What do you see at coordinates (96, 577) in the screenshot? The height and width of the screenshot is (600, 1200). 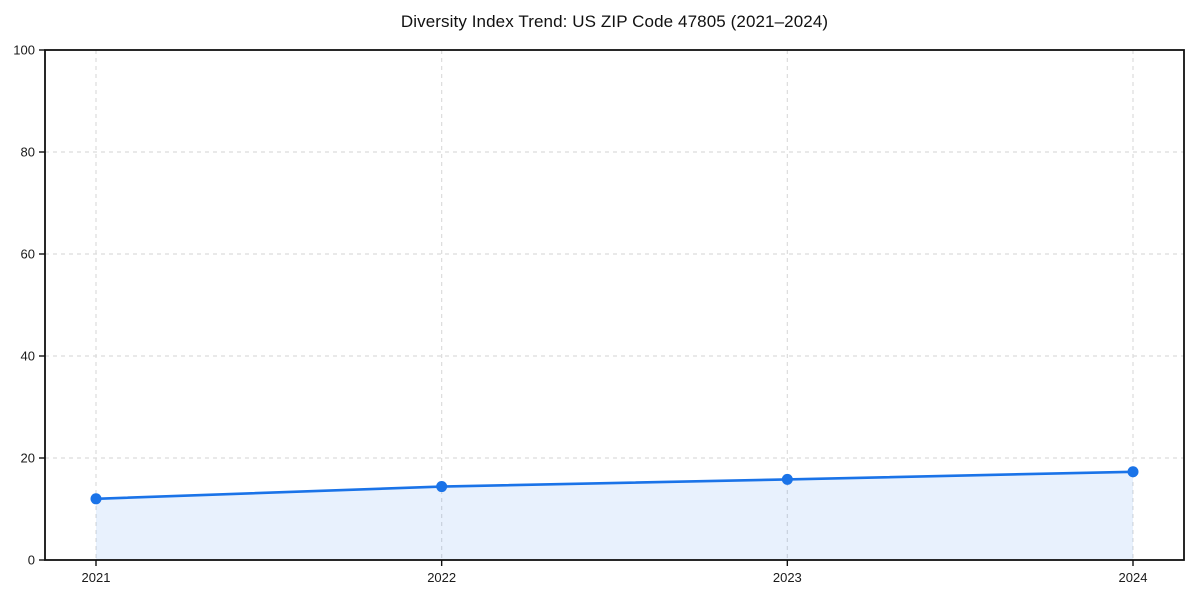 I see `x-tick-label: 2021` at bounding box center [96, 577].